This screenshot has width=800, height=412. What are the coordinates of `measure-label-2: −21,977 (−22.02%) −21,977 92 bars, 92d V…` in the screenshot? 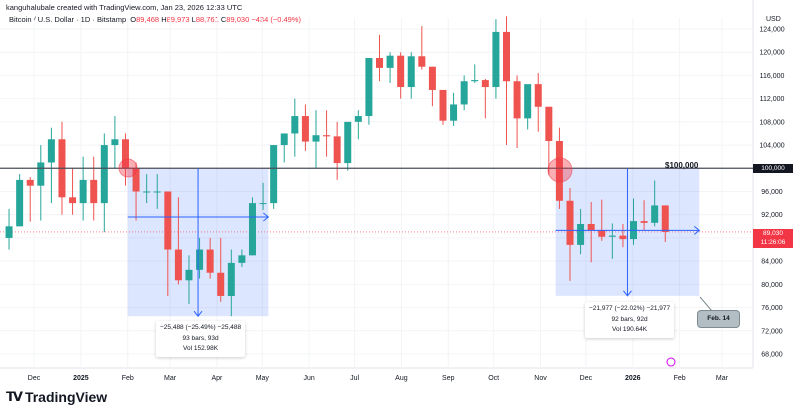 It's located at (630, 320).